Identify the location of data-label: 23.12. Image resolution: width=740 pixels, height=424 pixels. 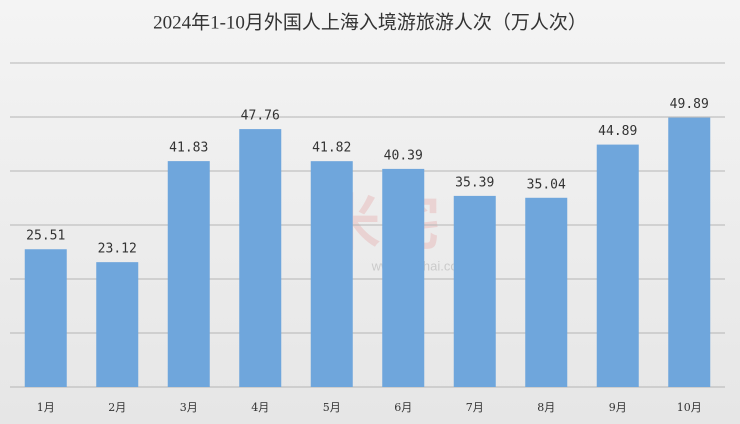
(117, 249).